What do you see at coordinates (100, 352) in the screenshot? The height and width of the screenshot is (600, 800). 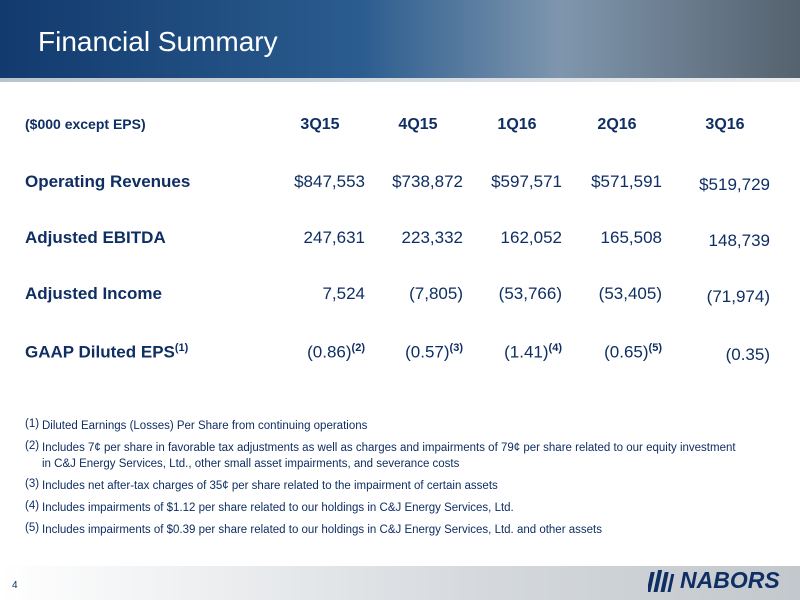 I see `row-label-text: GAAP Diluted EPS` at bounding box center [100, 352].